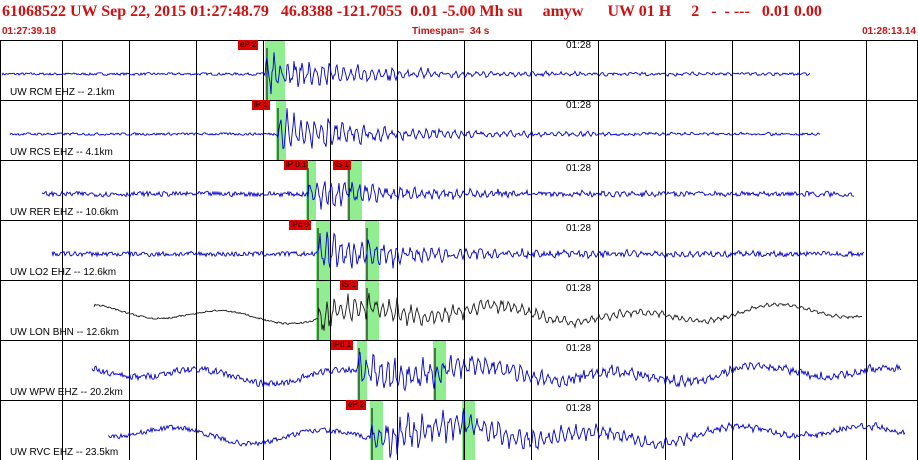 The image size is (918, 460). I want to click on trace-panel-rer: 01:28 iP 0.1 iS 1 UW RER EHZ -- 10.6km, so click(459, 190).